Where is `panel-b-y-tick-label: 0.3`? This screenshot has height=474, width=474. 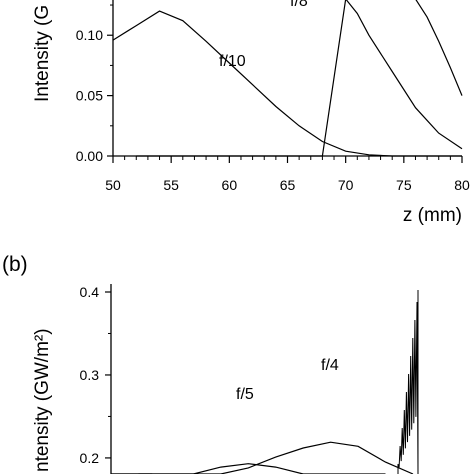 panel-b-y-tick-label: 0.3 is located at coordinates (90, 375).